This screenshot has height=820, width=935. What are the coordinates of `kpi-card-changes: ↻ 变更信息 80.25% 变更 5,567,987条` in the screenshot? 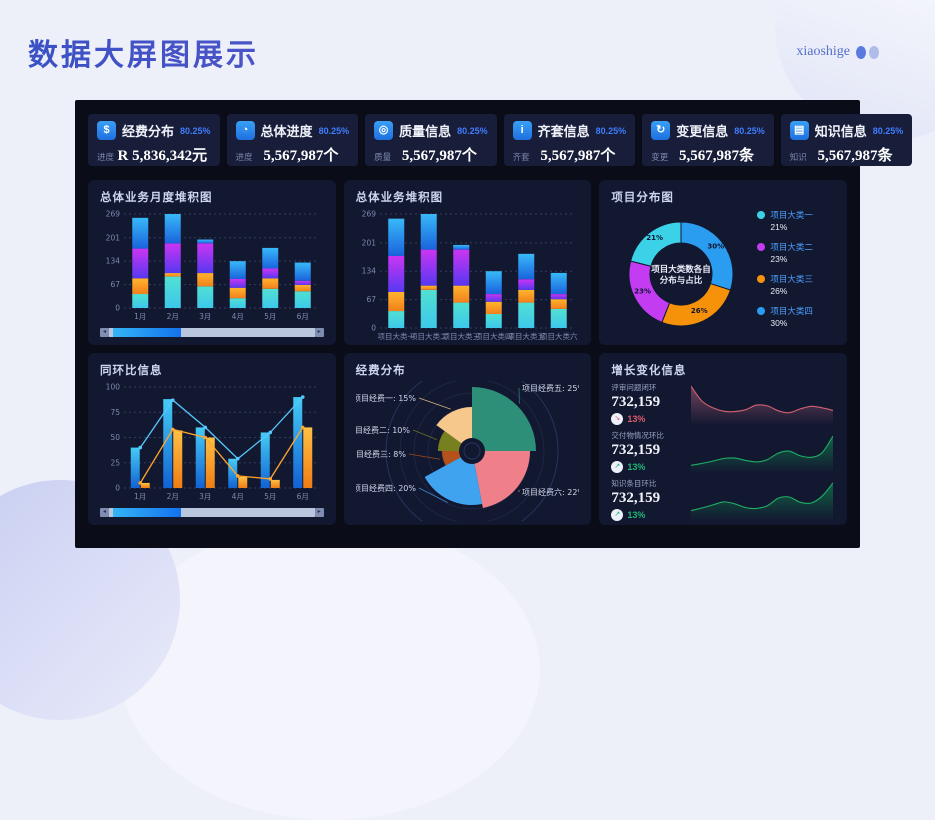 It's located at (708, 140).